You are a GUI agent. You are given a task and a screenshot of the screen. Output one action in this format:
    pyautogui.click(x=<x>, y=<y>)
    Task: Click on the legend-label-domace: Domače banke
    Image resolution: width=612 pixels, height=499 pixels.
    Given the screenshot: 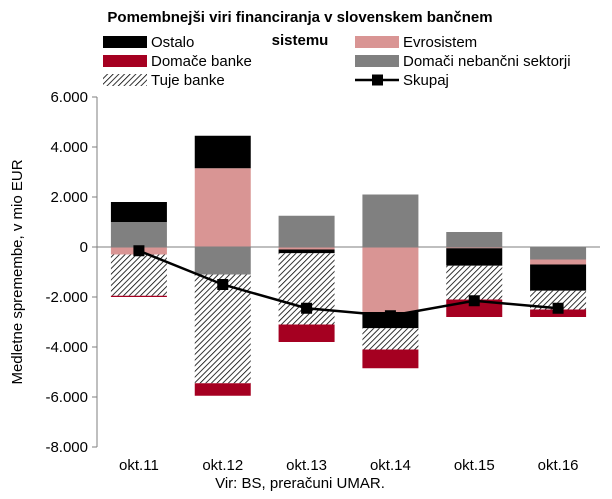 What is the action you would take?
    pyautogui.click(x=201, y=61)
    